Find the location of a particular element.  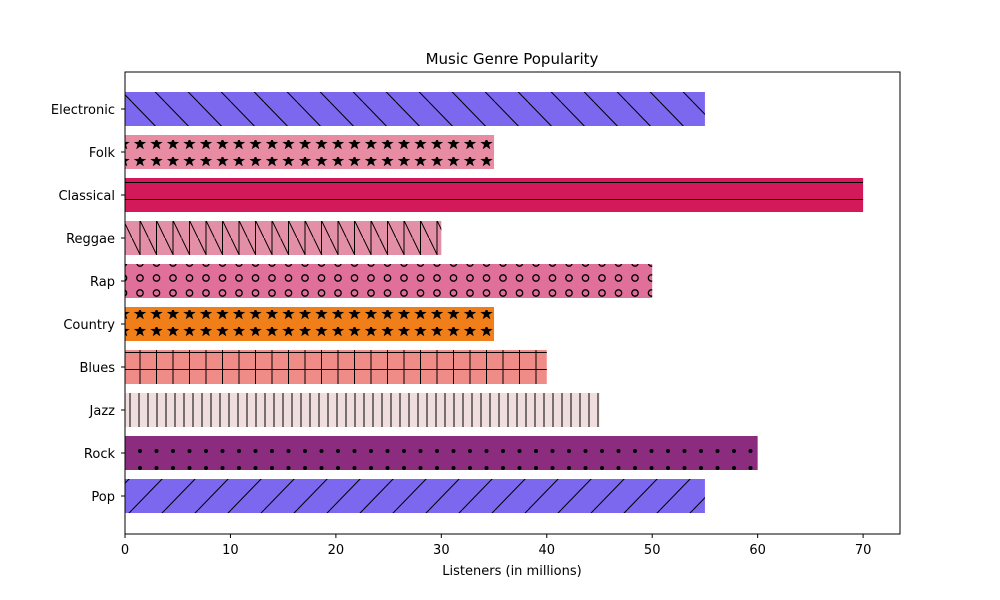

bar-hatch-jazz is located at coordinates (362, 410).